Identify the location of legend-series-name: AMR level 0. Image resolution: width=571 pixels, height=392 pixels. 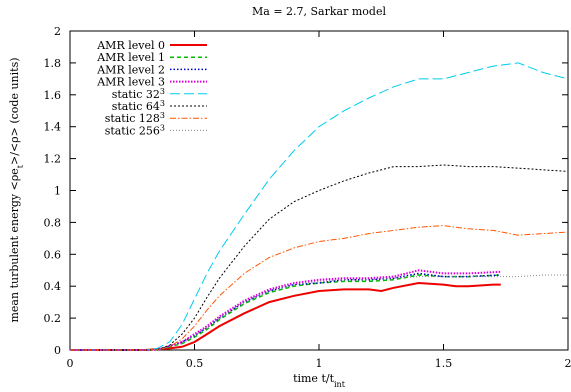
(130, 45).